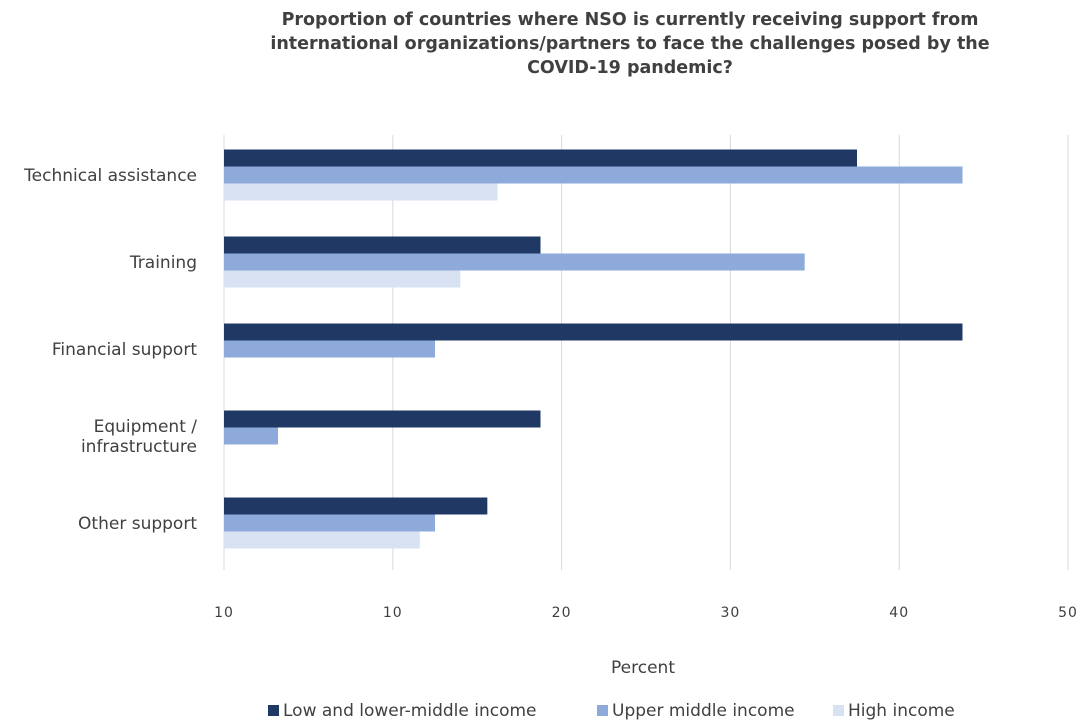 This screenshot has height=726, width=1079. I want to click on category-label: Technical assistance, so click(110, 176).